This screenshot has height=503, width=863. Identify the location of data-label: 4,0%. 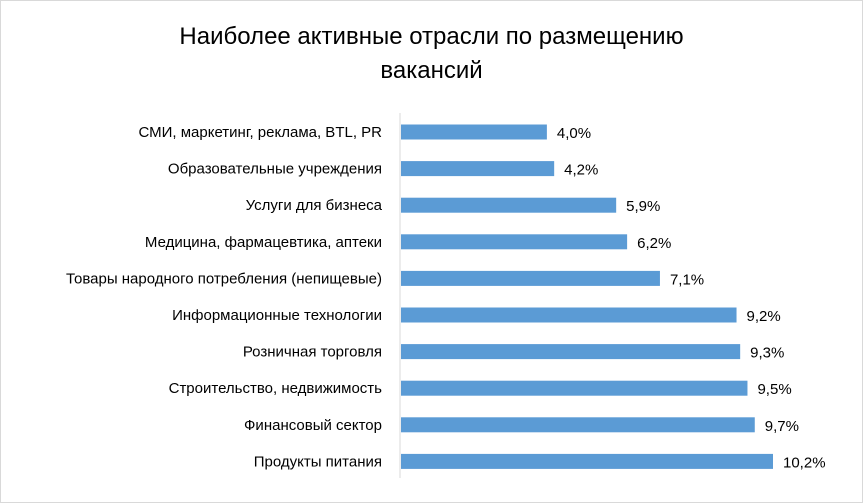
(574, 133).